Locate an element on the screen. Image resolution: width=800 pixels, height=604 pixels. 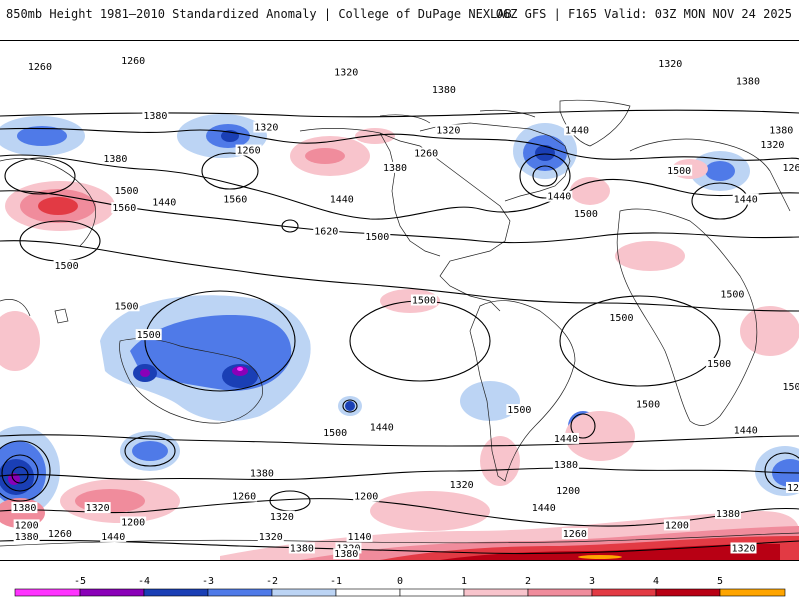
colorbar-ticks: -5 -4 -3 -2 -1 0 1 2 3 4 5 is located at coordinates (398, 581).